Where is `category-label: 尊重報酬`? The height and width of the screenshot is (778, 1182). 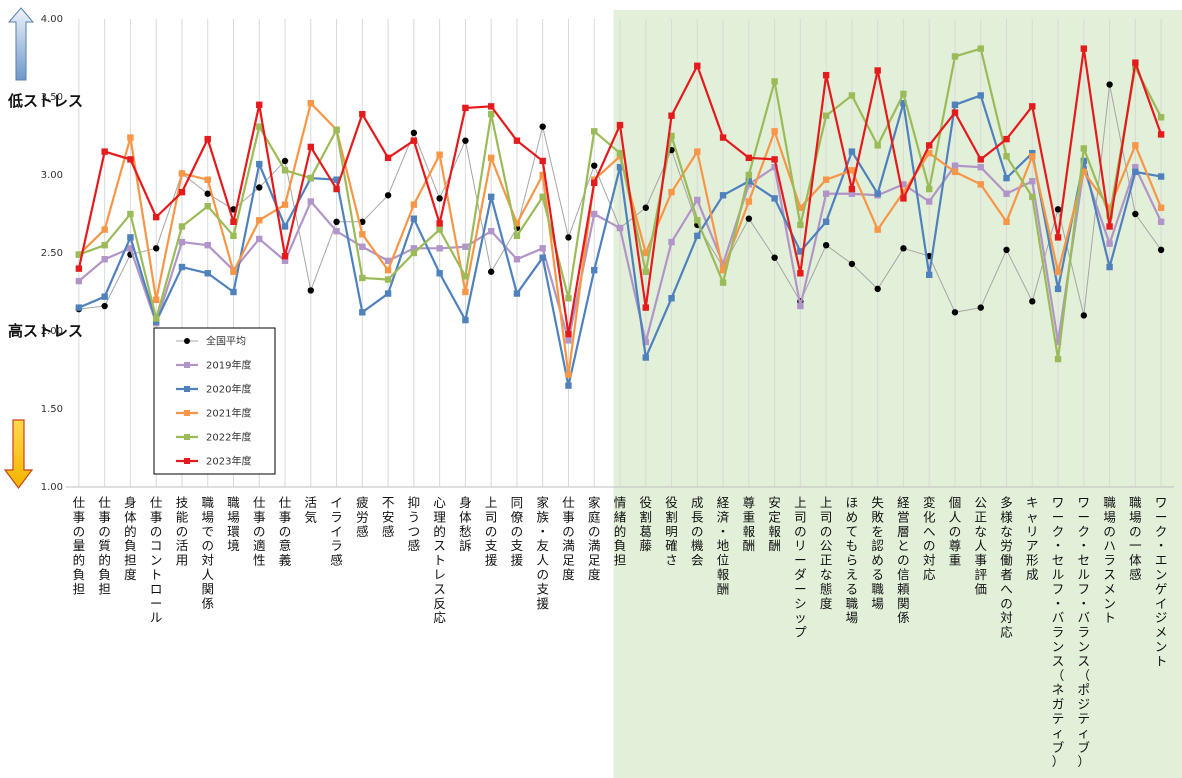 category-label: 尊重報酬 is located at coordinates (749, 524).